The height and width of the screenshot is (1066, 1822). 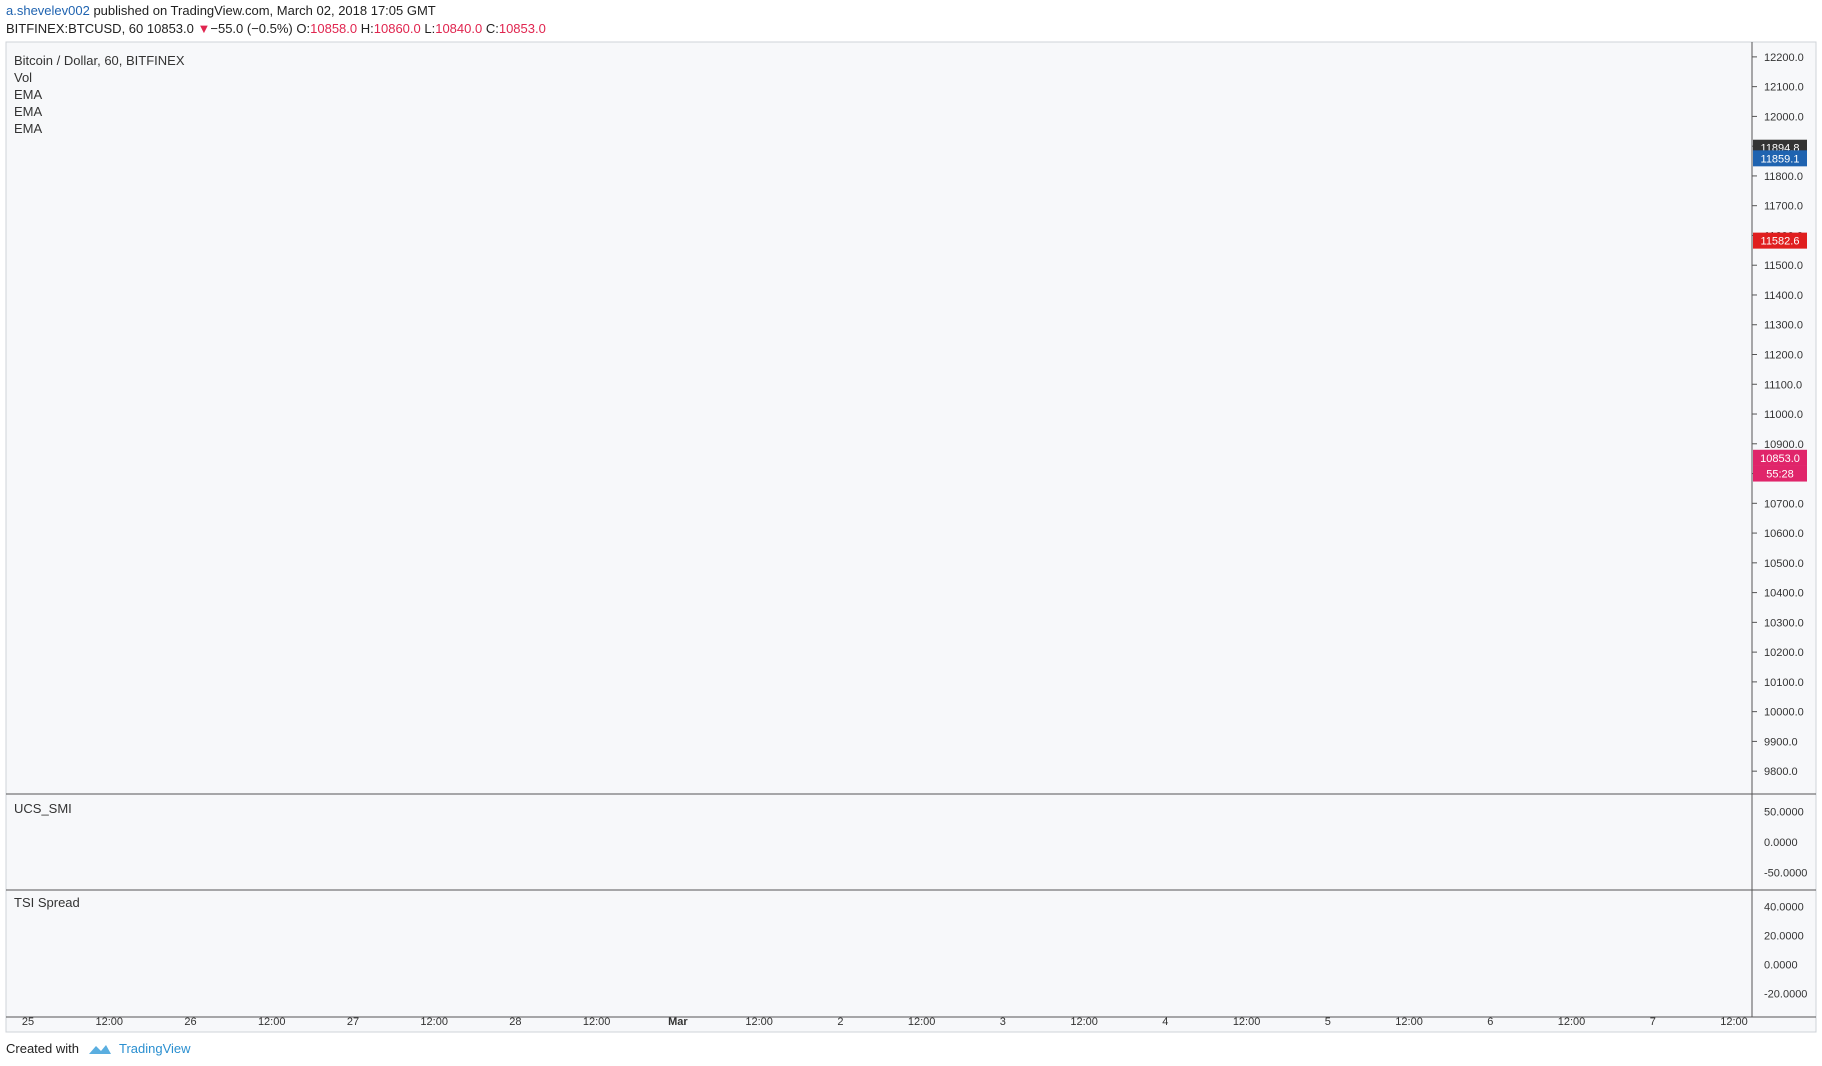 I want to click on price-badge-label: 11859.1, so click(x=1780, y=159).